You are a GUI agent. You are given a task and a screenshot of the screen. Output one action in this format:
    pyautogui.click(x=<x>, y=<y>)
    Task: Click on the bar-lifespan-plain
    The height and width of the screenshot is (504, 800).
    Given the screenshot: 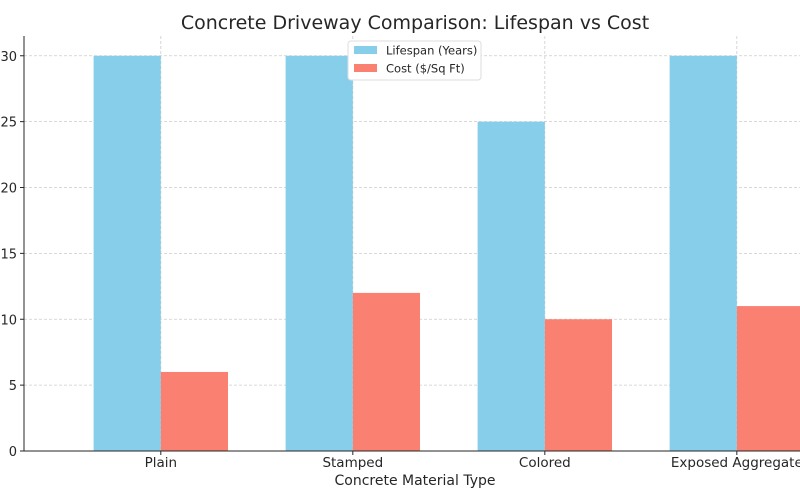 What is the action you would take?
    pyautogui.click(x=127, y=253)
    